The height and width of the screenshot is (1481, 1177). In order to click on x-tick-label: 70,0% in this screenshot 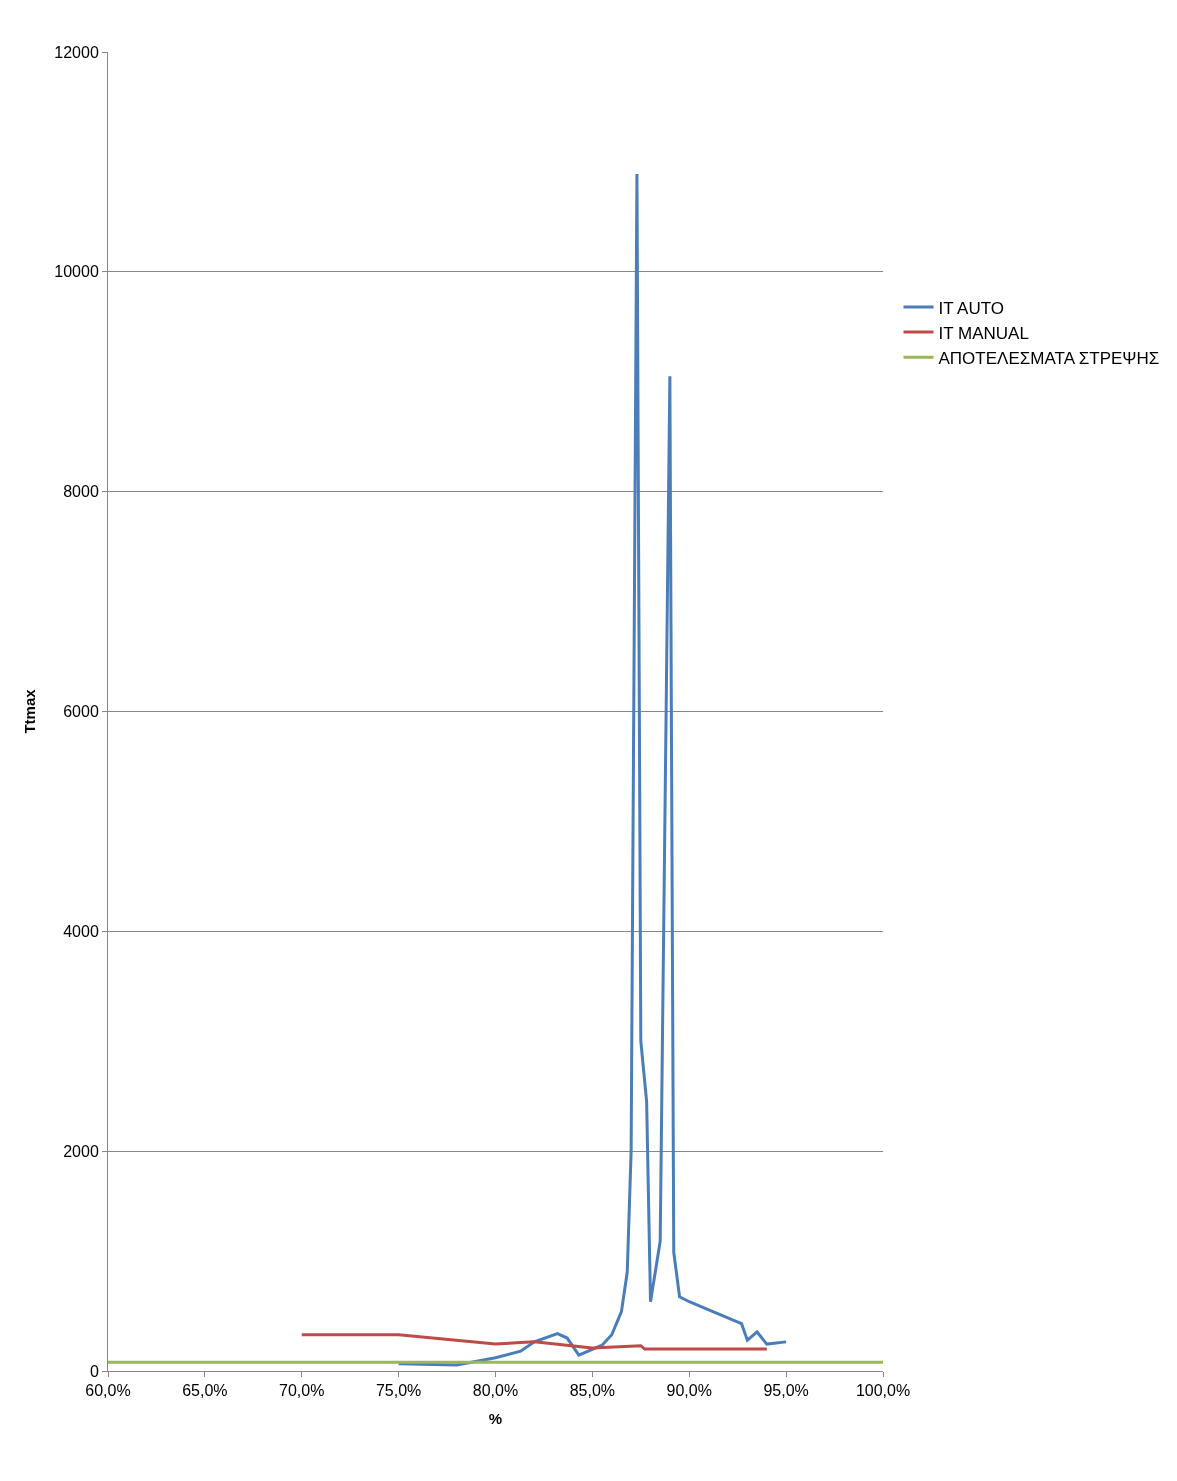, I will do `click(302, 1391)`.